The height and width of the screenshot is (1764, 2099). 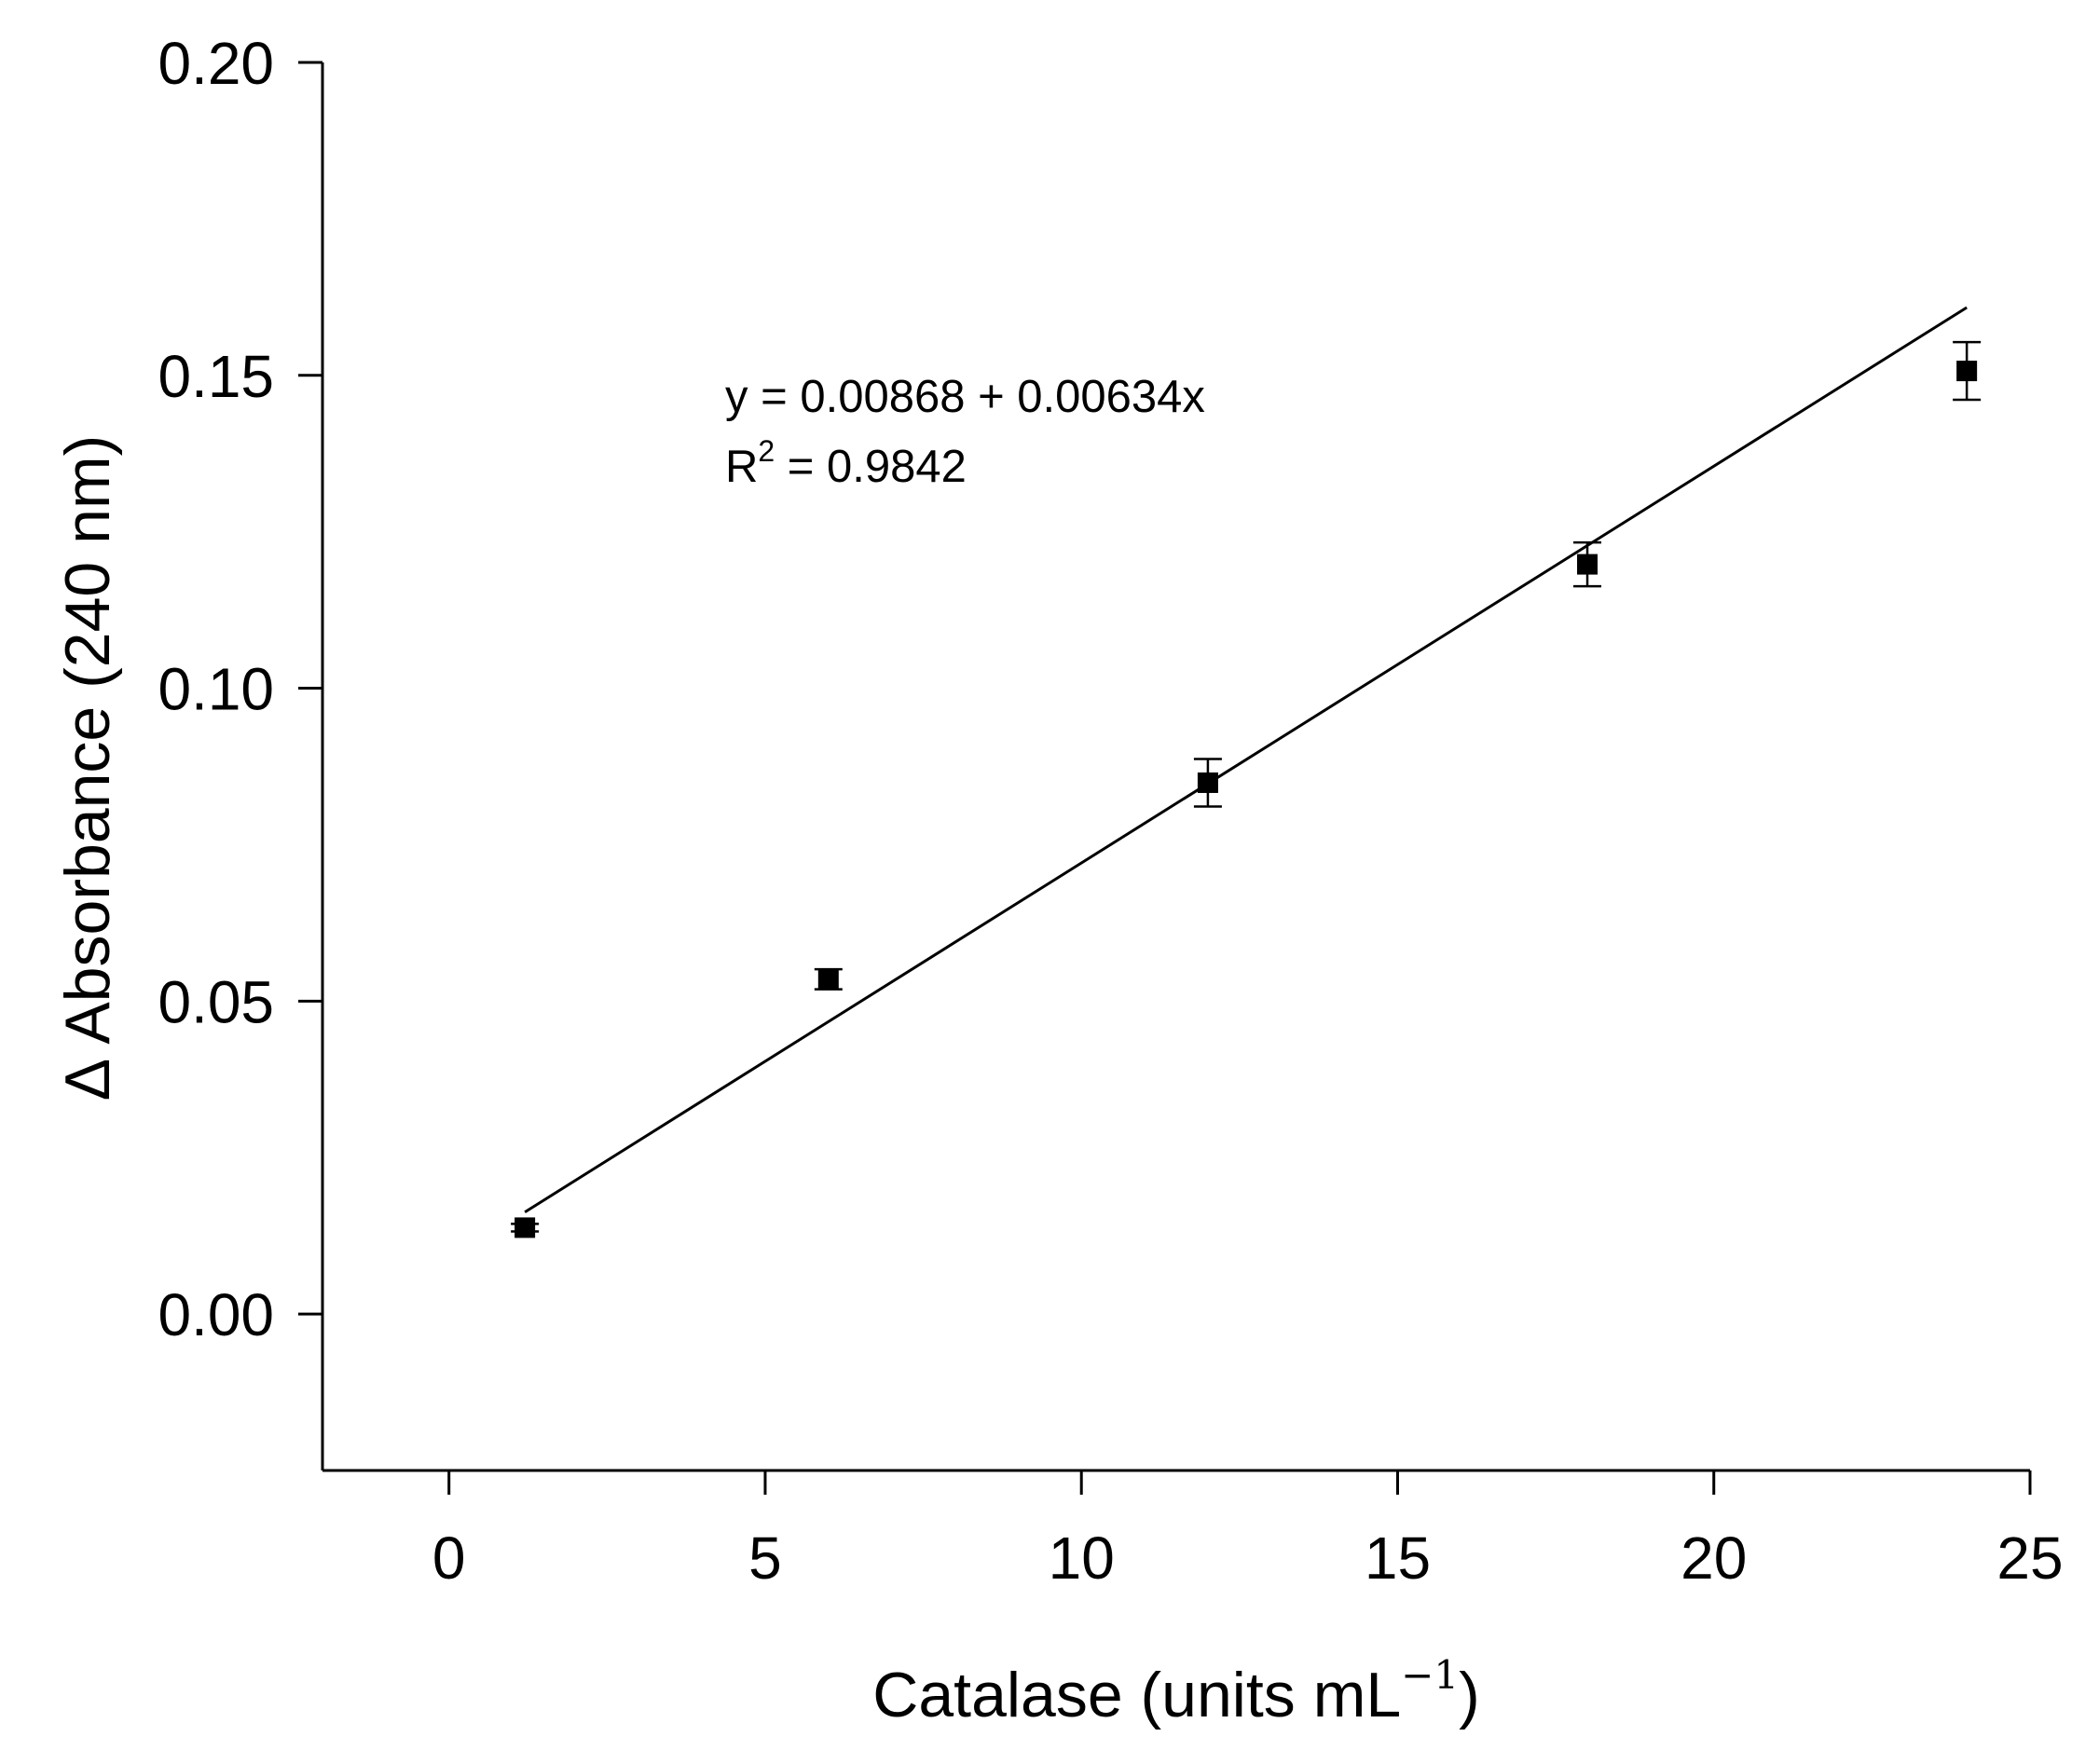 I want to click on r-squared-value: = 0.9842, so click(x=871, y=467).